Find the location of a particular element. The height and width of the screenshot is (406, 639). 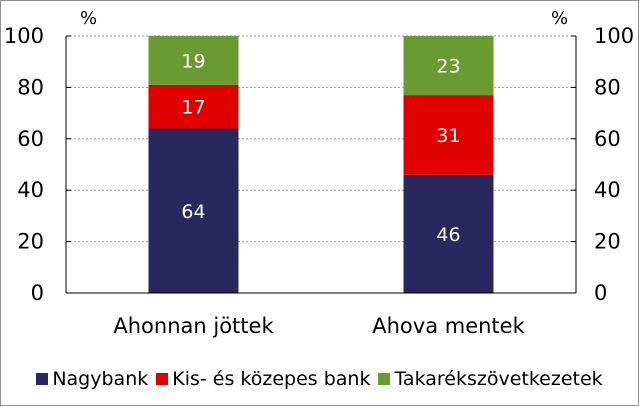

data-label-0-series-2: 19 is located at coordinates (193, 61).